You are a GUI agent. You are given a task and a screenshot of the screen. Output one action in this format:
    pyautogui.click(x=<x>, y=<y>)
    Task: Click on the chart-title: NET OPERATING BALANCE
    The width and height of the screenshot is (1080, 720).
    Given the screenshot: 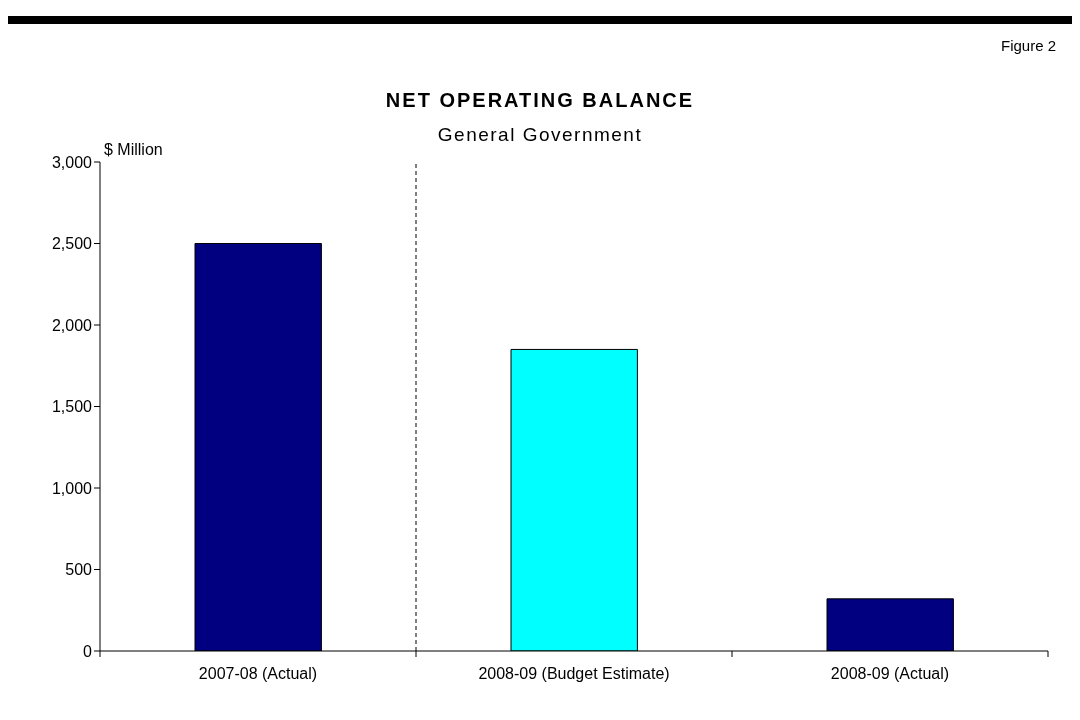 What is the action you would take?
    pyautogui.click(x=540, y=100)
    